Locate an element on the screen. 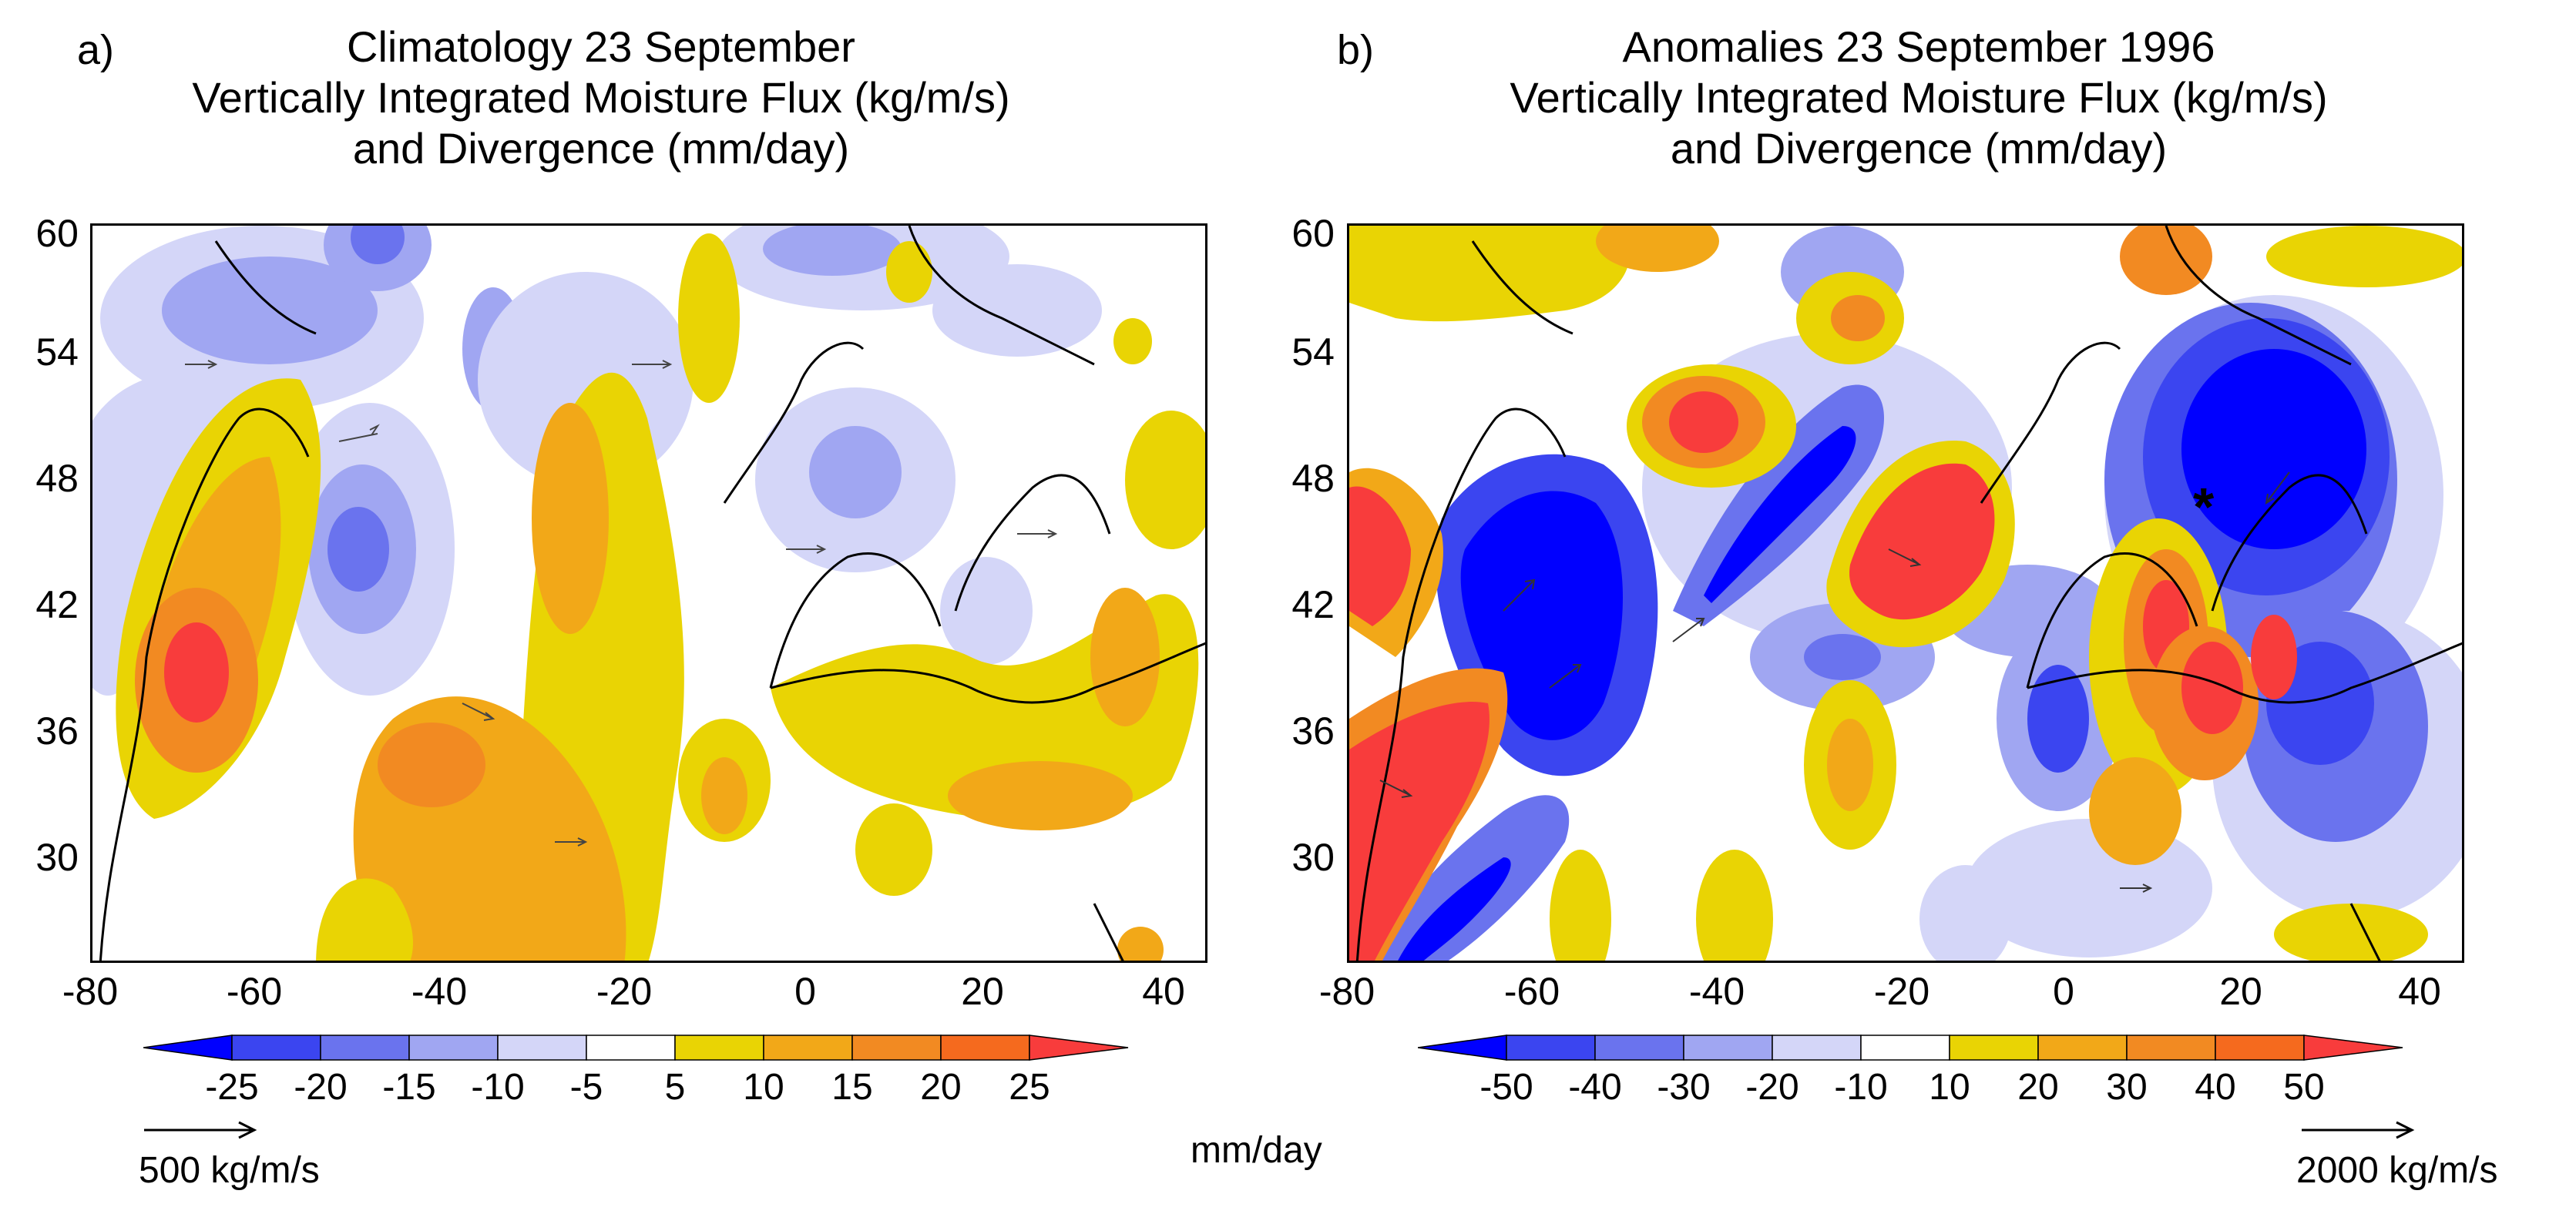 The image size is (2576, 1214). panel-b-reference-vector-arrow is located at coordinates (2358, 1130).